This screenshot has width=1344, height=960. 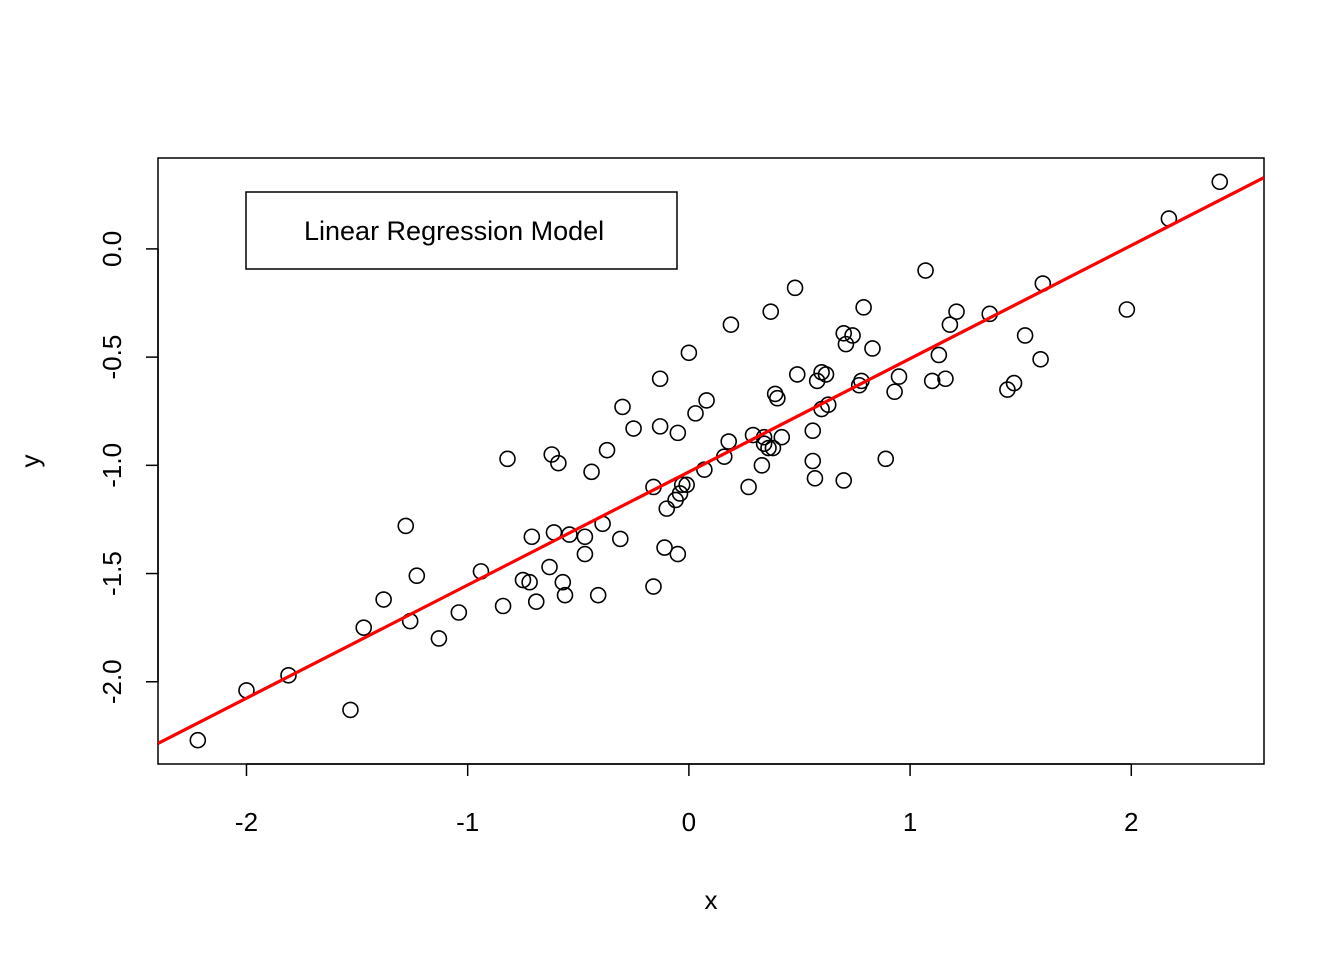 What do you see at coordinates (112, 249) in the screenshot?
I see `y-tick-label: 0.0` at bounding box center [112, 249].